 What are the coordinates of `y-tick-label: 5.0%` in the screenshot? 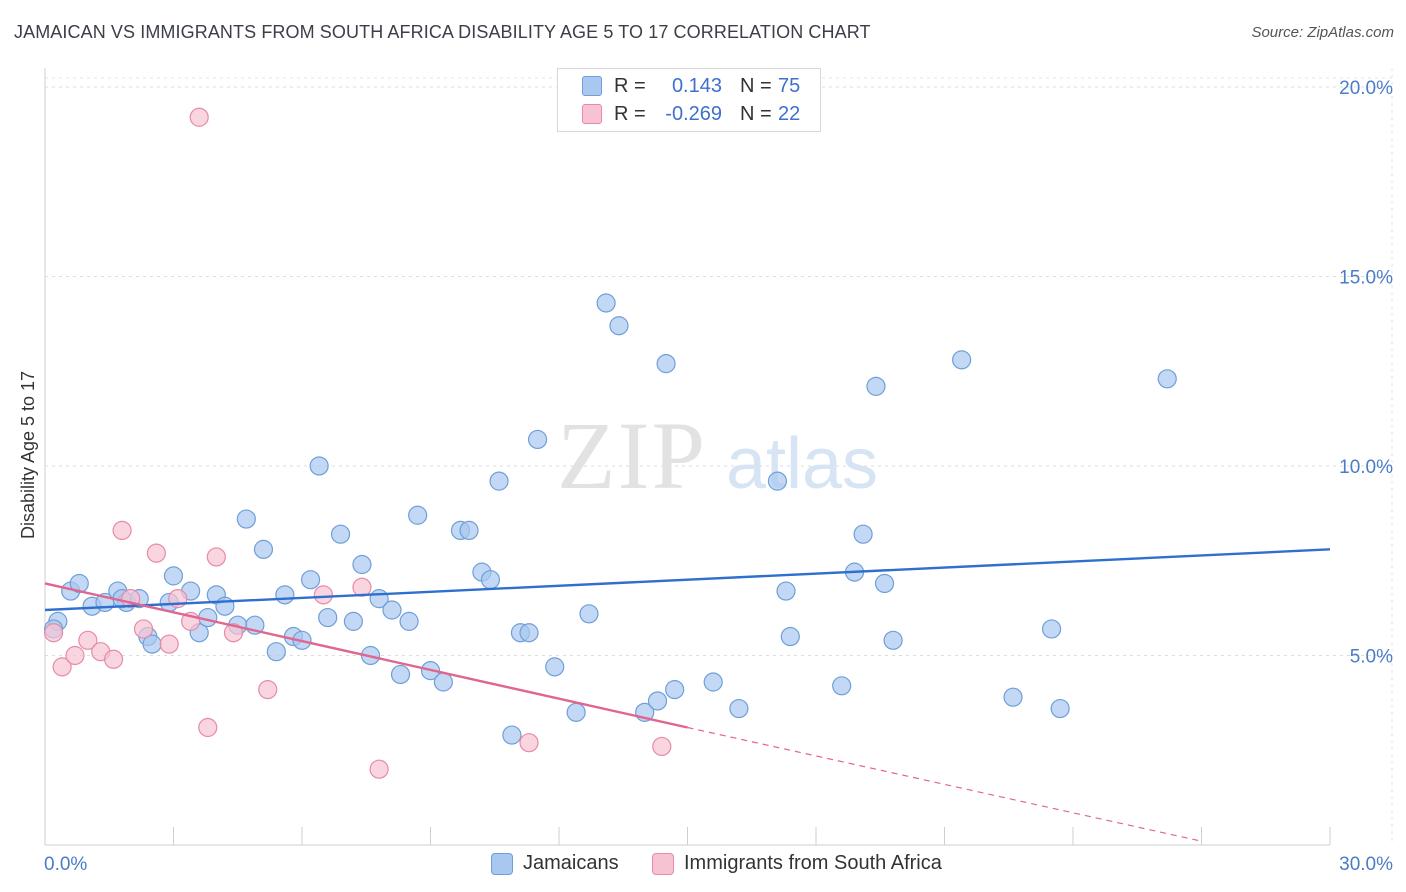 It's located at (1371, 656).